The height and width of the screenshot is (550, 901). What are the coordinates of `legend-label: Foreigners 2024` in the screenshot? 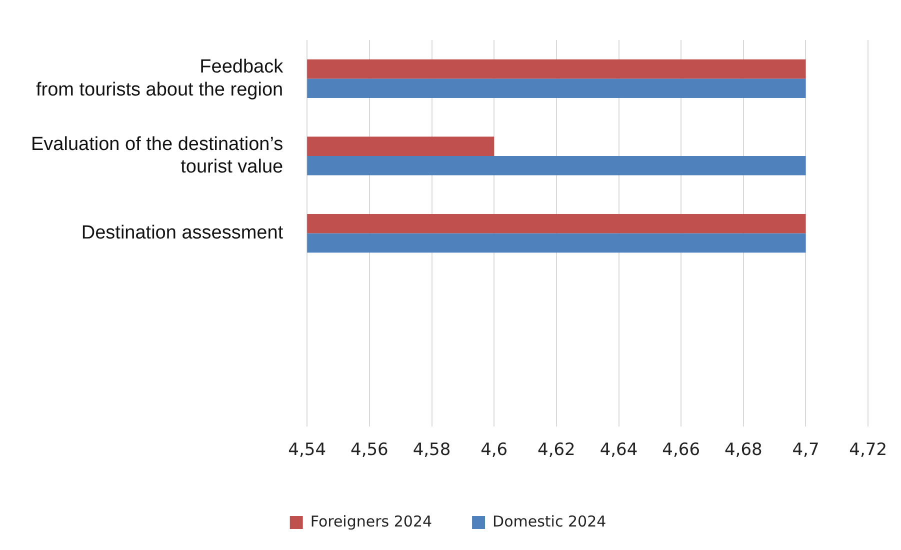 It's located at (371, 521).